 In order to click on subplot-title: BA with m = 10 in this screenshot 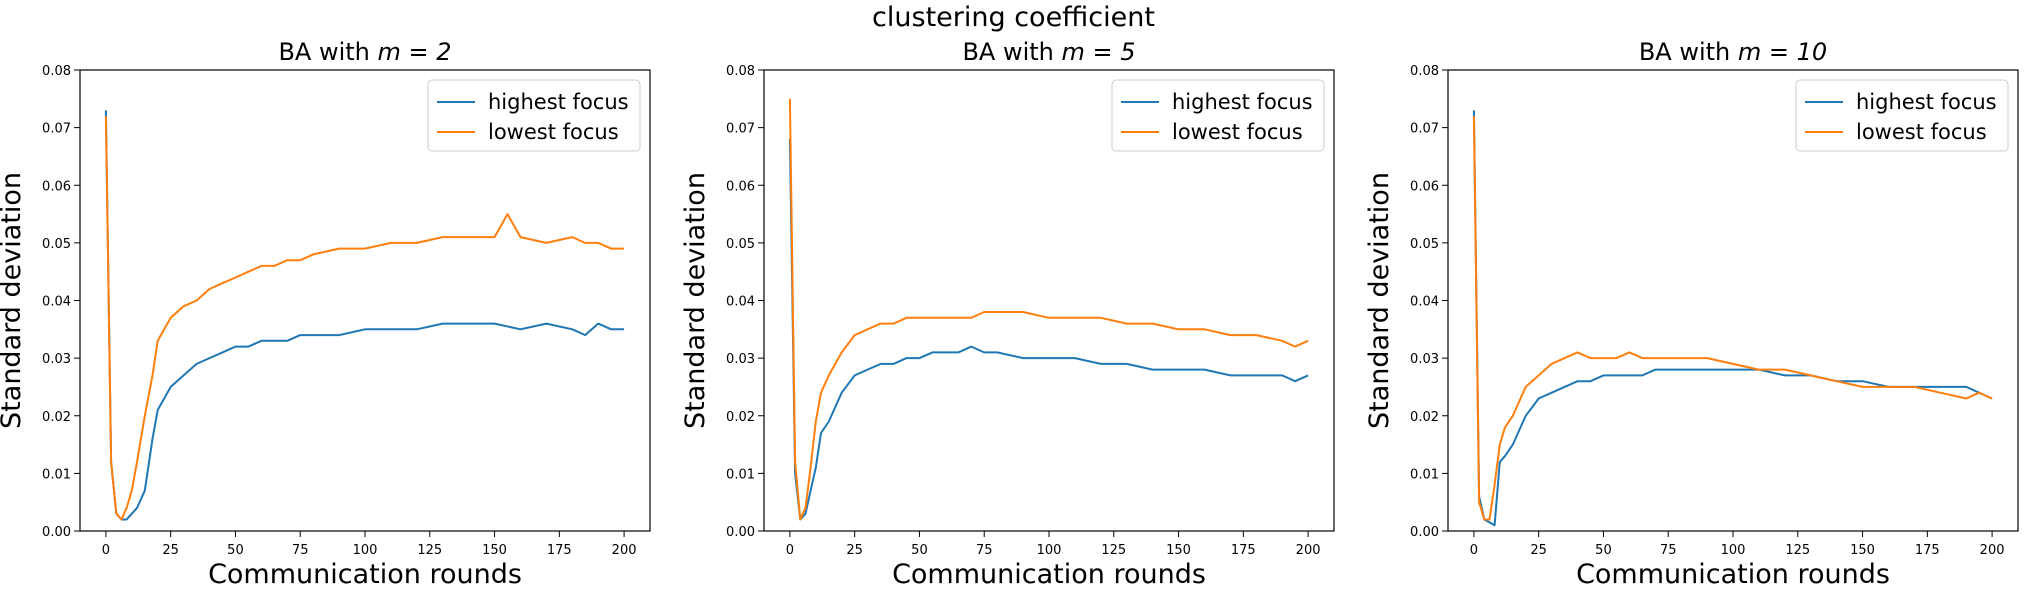, I will do `click(1733, 52)`.